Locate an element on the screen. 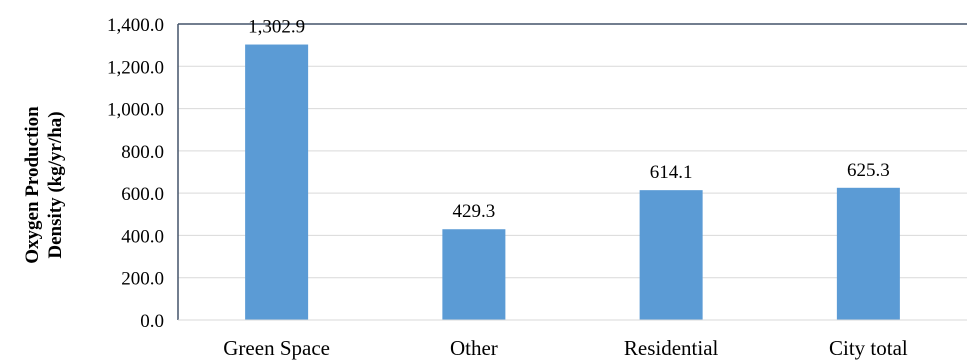  data-label: 625.3 is located at coordinates (868, 170).